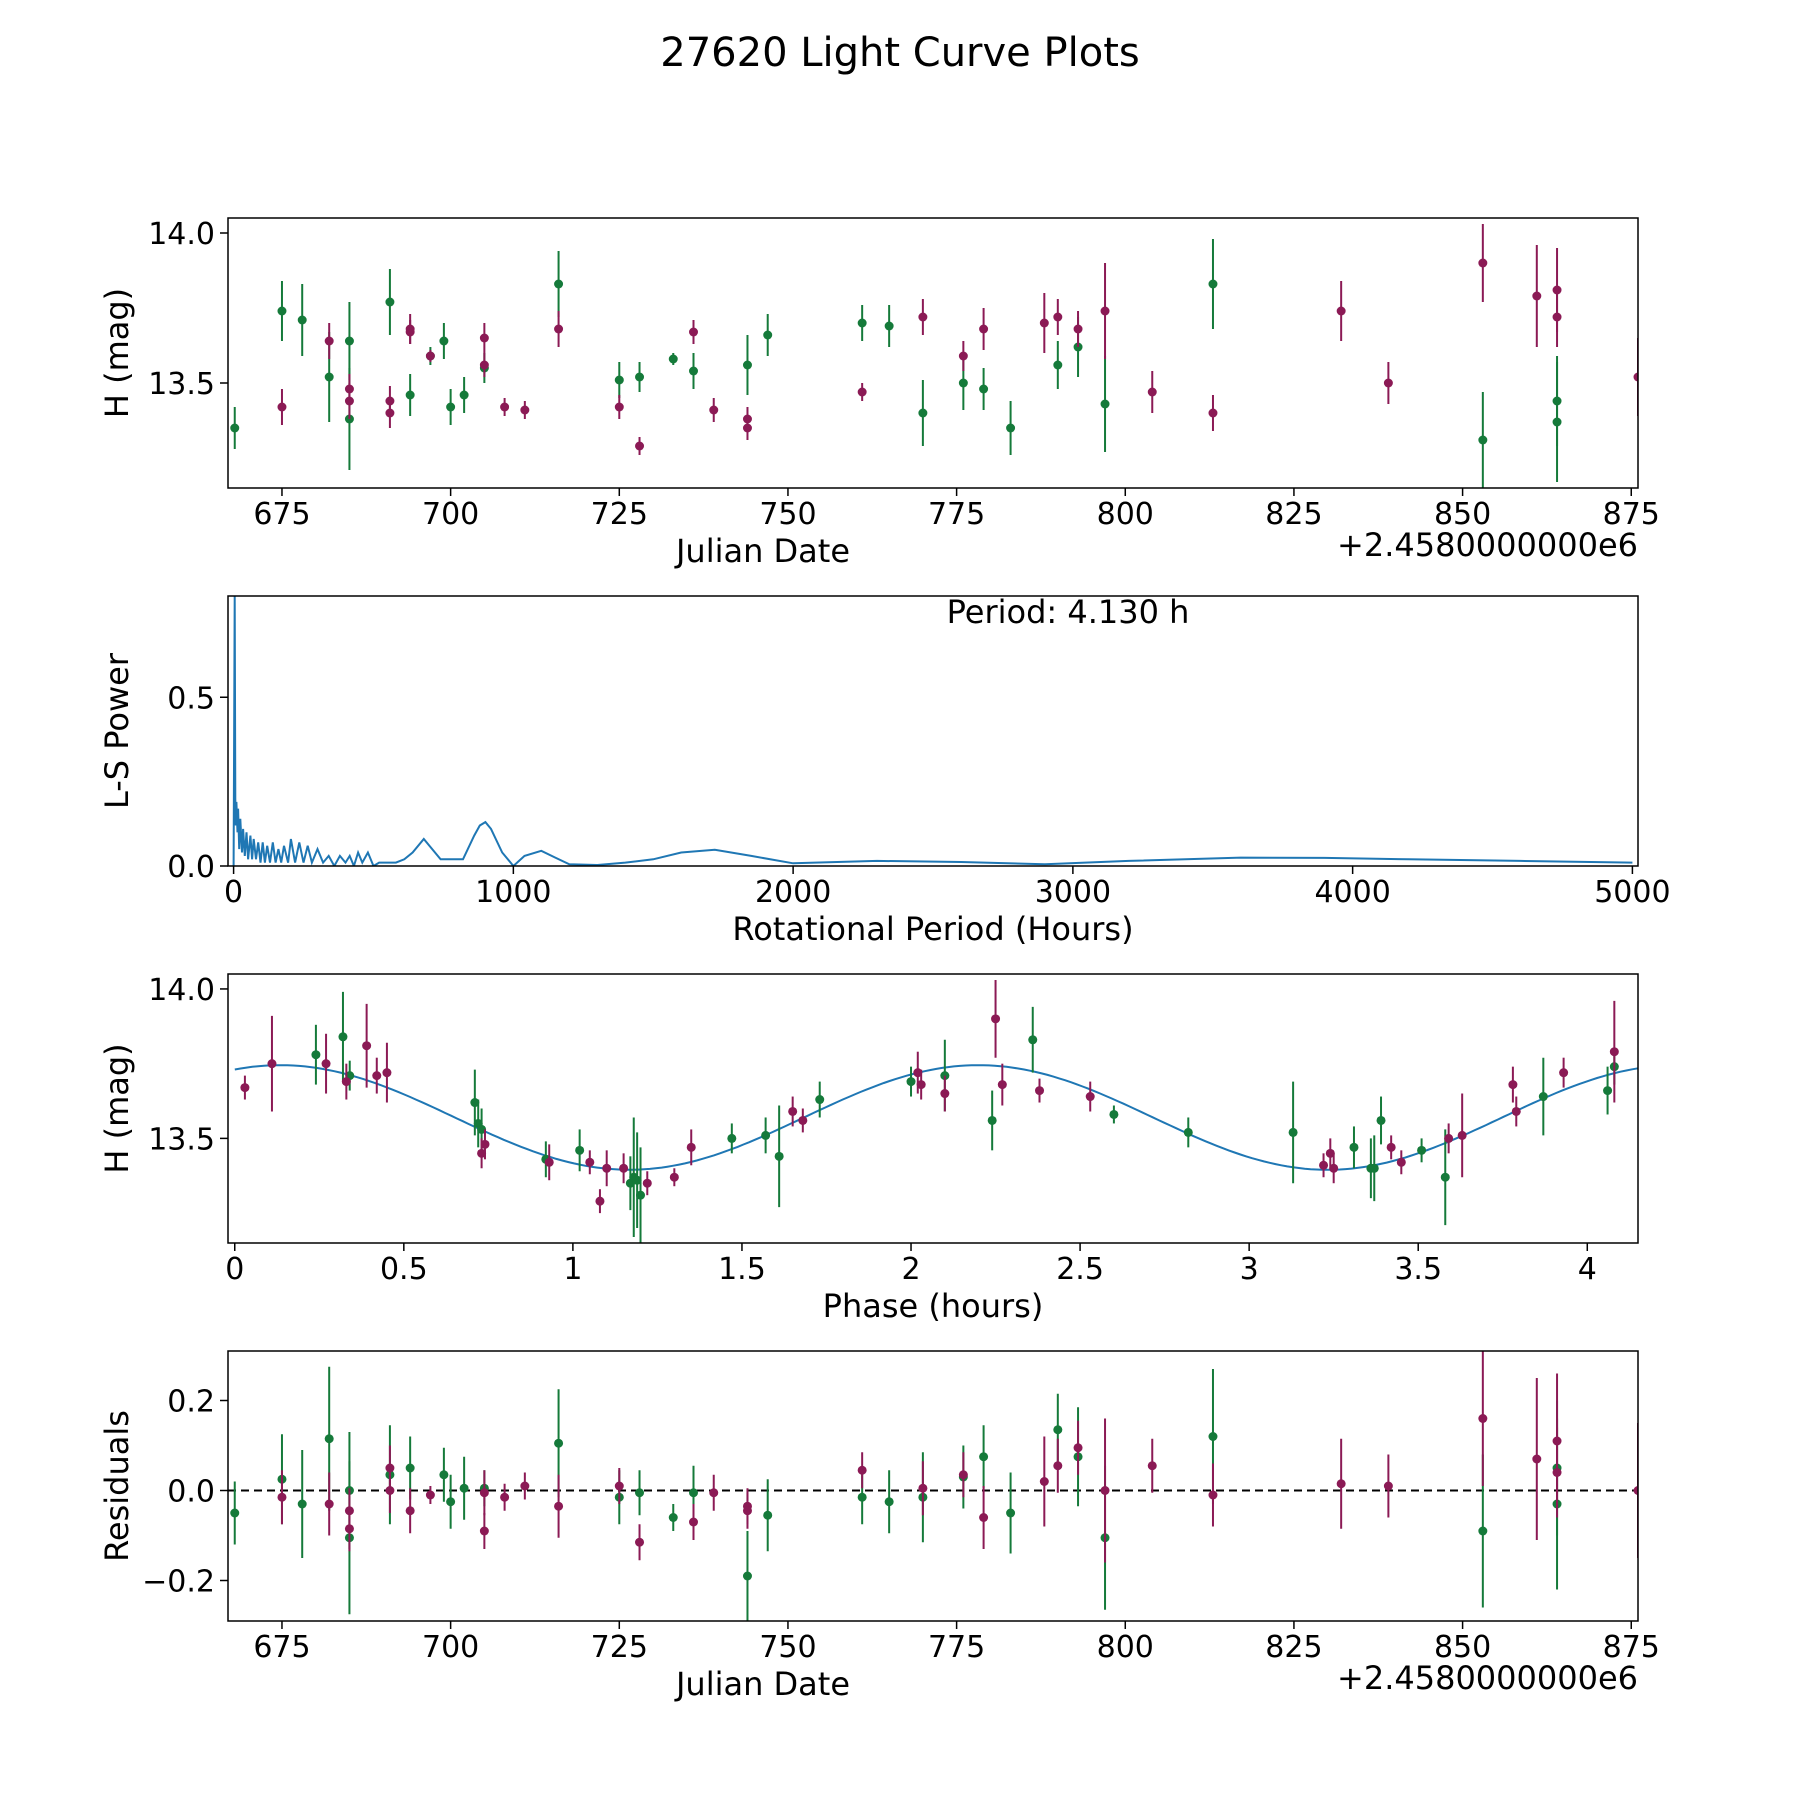 The width and height of the screenshot is (1800, 1800). What do you see at coordinates (178, 1582) in the screenshot?
I see `y-tick-label: −0.2` at bounding box center [178, 1582].